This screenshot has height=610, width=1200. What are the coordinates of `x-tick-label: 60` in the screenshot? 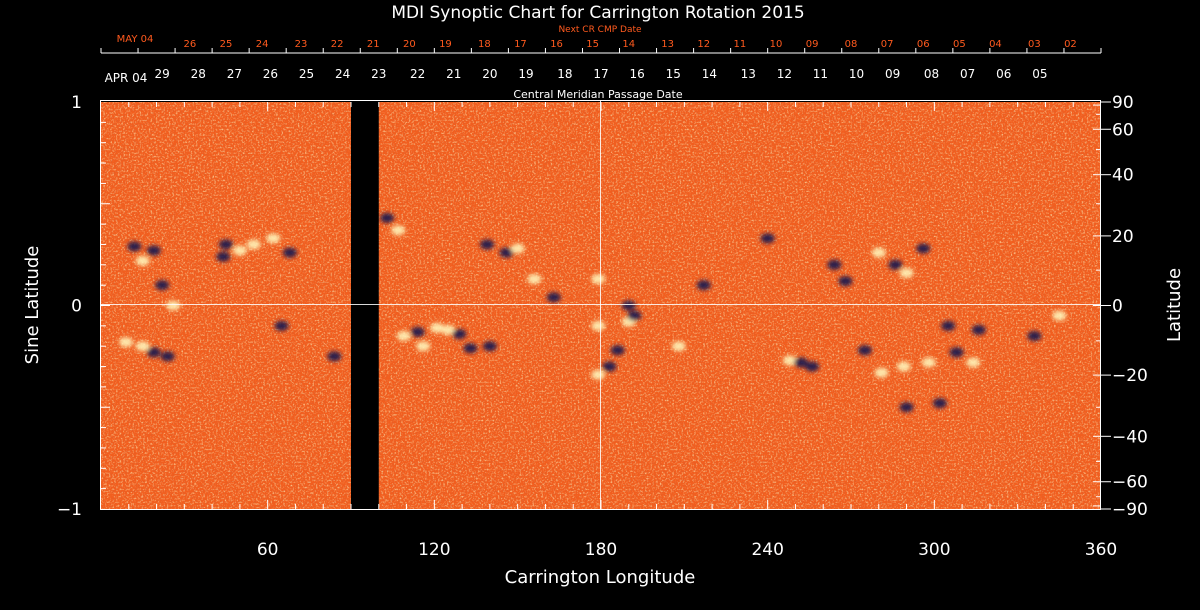 It's located at (268, 550).